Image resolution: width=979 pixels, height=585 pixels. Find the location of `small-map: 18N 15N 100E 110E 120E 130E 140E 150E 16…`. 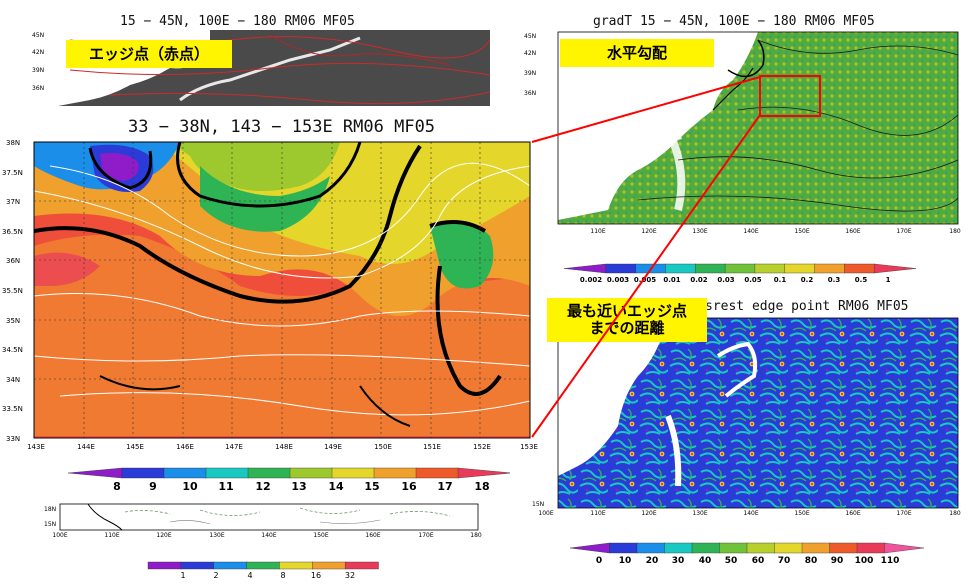

small-map: 18N 15N 100E 110E 120E 130E 140E 150E 16… is located at coordinates (263, 521).